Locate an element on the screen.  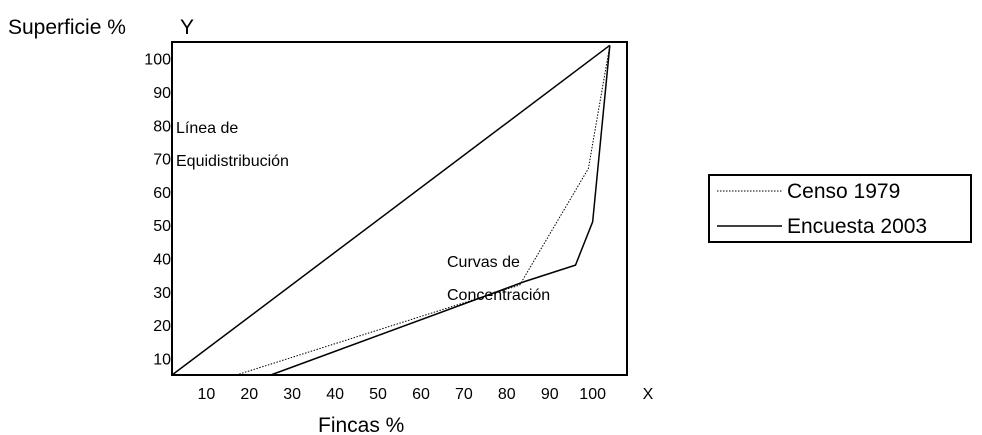
x-tick-label: 50 is located at coordinates (378, 394).